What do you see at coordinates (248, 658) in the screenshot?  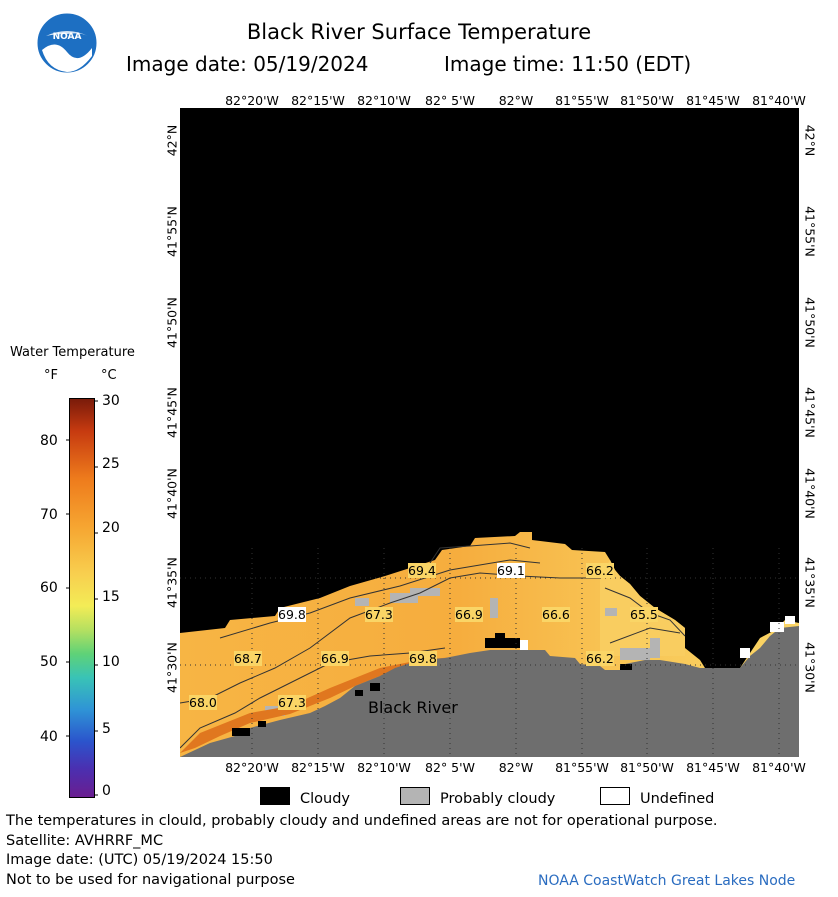 I see `temp-label: 68.7` at bounding box center [248, 658].